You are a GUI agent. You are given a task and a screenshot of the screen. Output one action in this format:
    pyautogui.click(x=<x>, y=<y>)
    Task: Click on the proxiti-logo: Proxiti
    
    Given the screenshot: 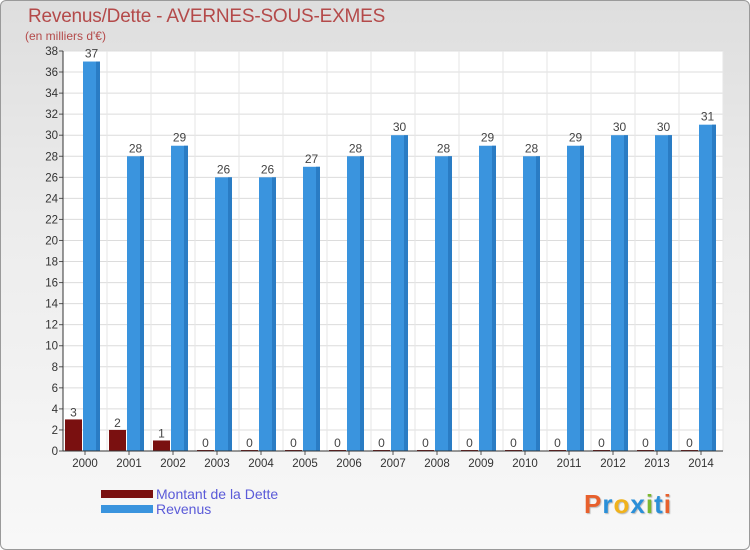 What is the action you would take?
    pyautogui.click(x=628, y=504)
    